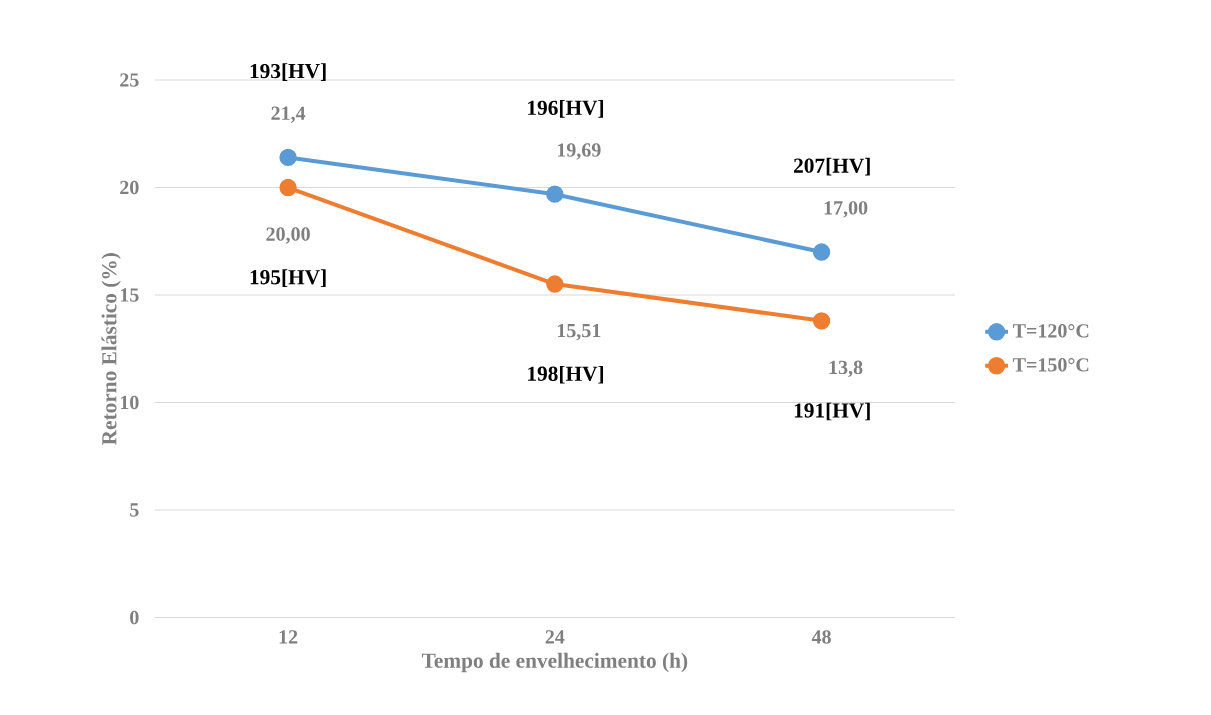 The height and width of the screenshot is (715, 1211). Describe the element at coordinates (554, 662) in the screenshot. I see `x-axis-title: Tempo de envelhecimento (h)` at that location.